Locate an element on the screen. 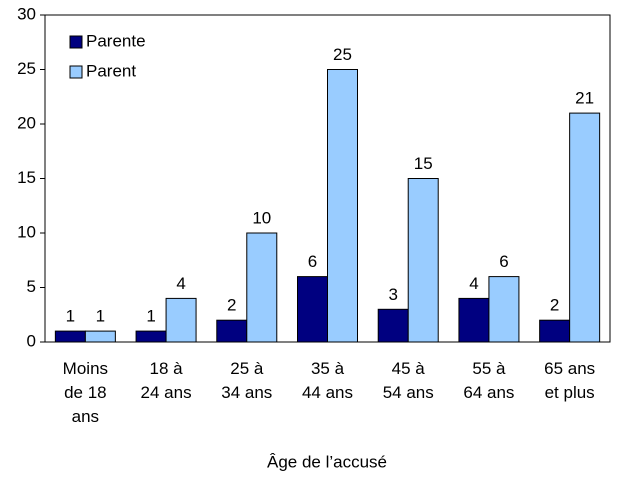  y-tick-label: 10 is located at coordinates (26, 231).